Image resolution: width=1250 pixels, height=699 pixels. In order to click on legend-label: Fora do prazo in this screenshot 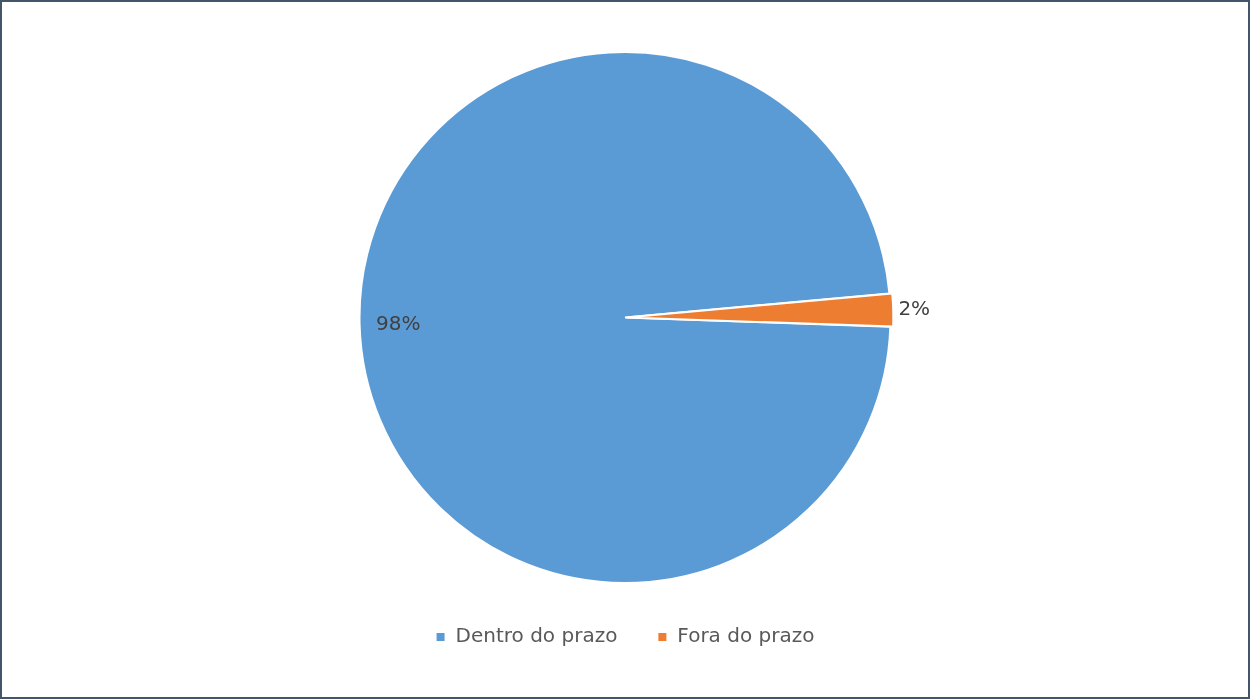, I will do `click(746, 635)`.